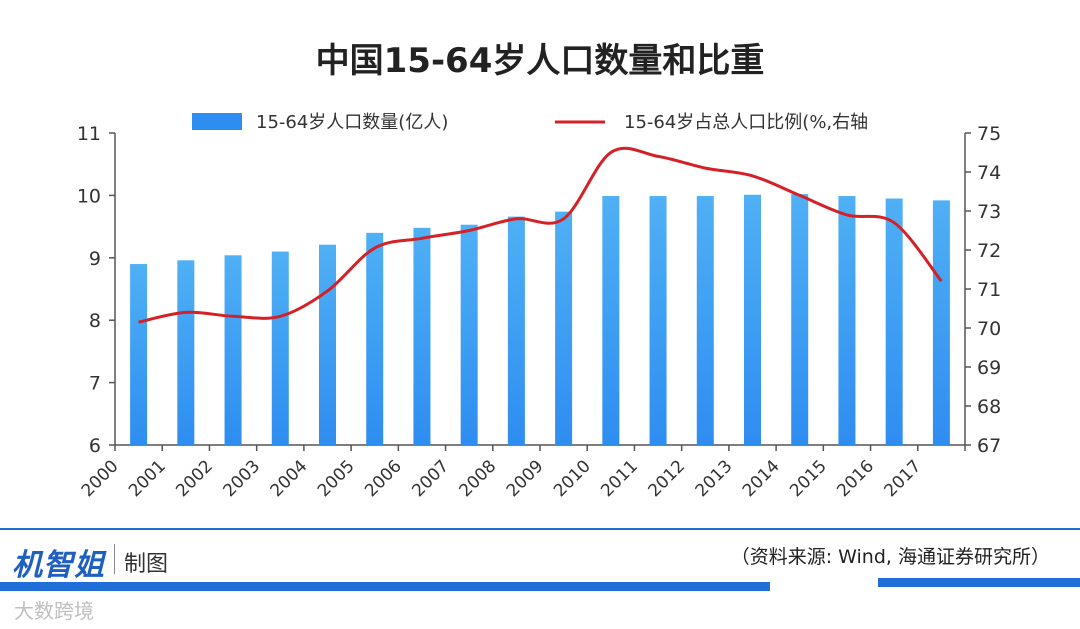 This screenshot has height=629, width=1080. I want to click on right-tick-label: 69, so click(989, 368).